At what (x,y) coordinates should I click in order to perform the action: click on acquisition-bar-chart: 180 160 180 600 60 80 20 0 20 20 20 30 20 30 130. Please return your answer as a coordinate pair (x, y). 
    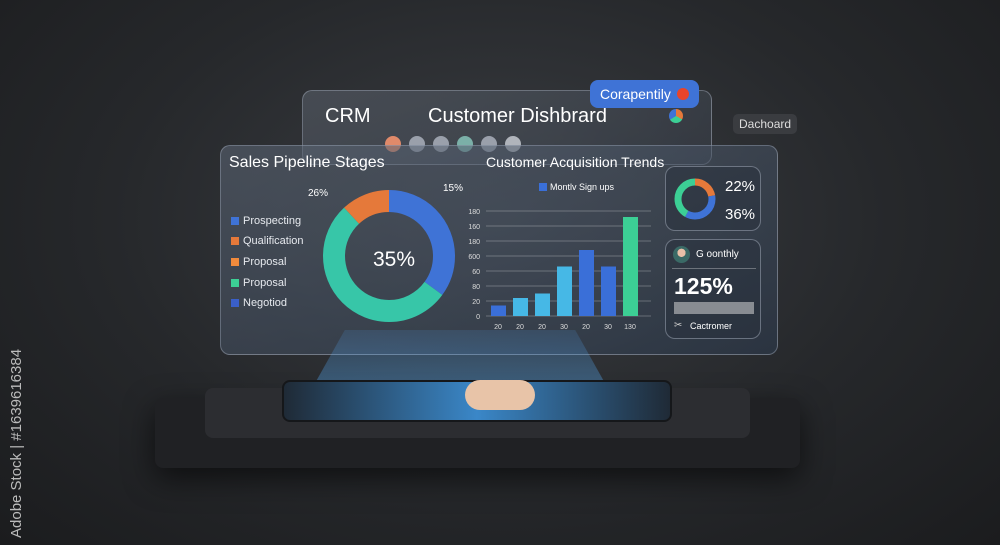
    Looking at the image, I should click on (559, 270).